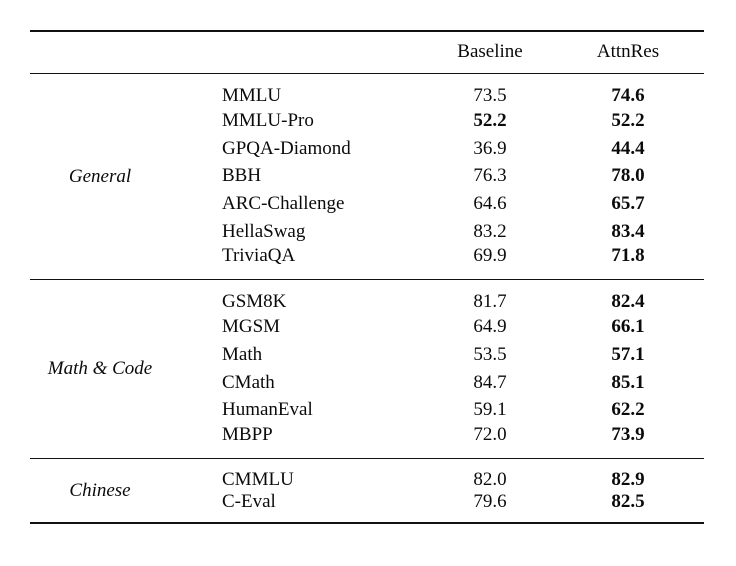 The height and width of the screenshot is (566, 736). Describe the element at coordinates (242, 176) in the screenshot. I see `benchmark-name: BBH` at that location.